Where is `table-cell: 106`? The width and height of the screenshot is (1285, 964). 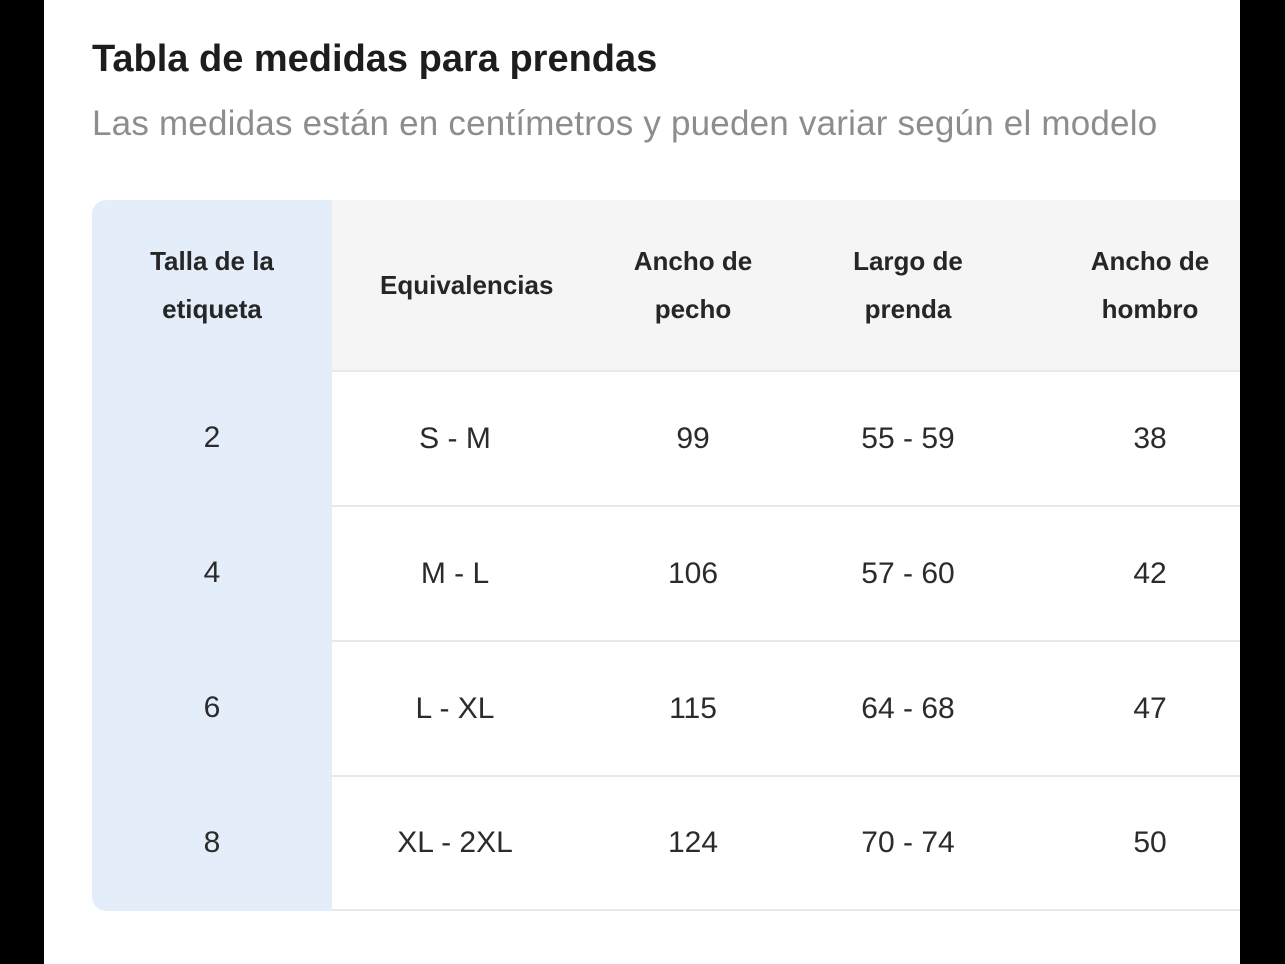
table-cell: 106 is located at coordinates (693, 572).